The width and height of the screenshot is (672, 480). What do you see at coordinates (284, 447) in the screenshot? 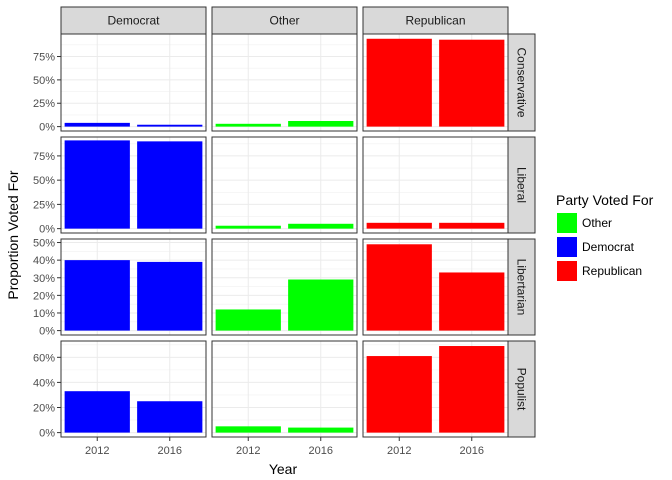
I see `x-axis: 2012 2016 2012 2016 2012 2016` at bounding box center [284, 447].